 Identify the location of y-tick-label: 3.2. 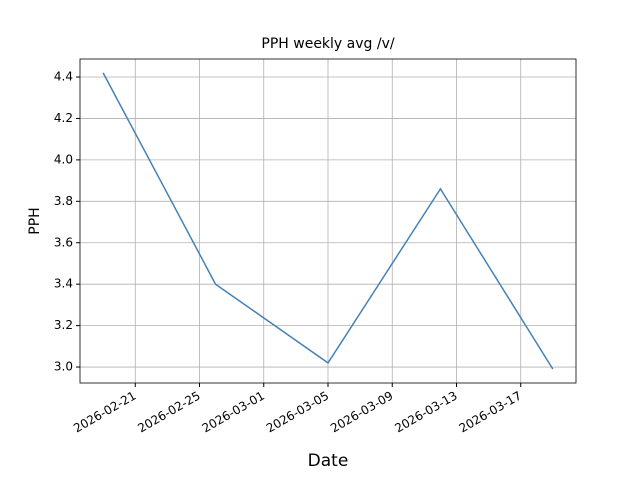
(63, 325).